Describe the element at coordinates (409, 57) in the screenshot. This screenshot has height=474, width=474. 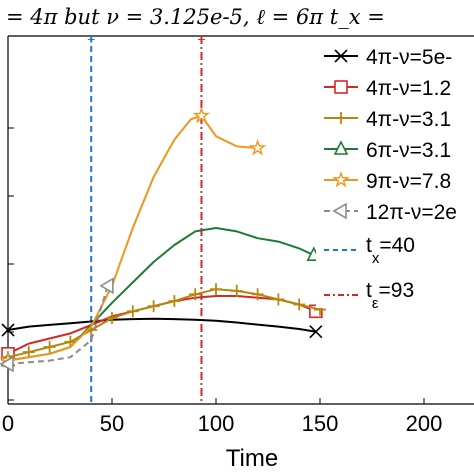
I see `legend-label-0: 4π-ν=5e-` at that location.